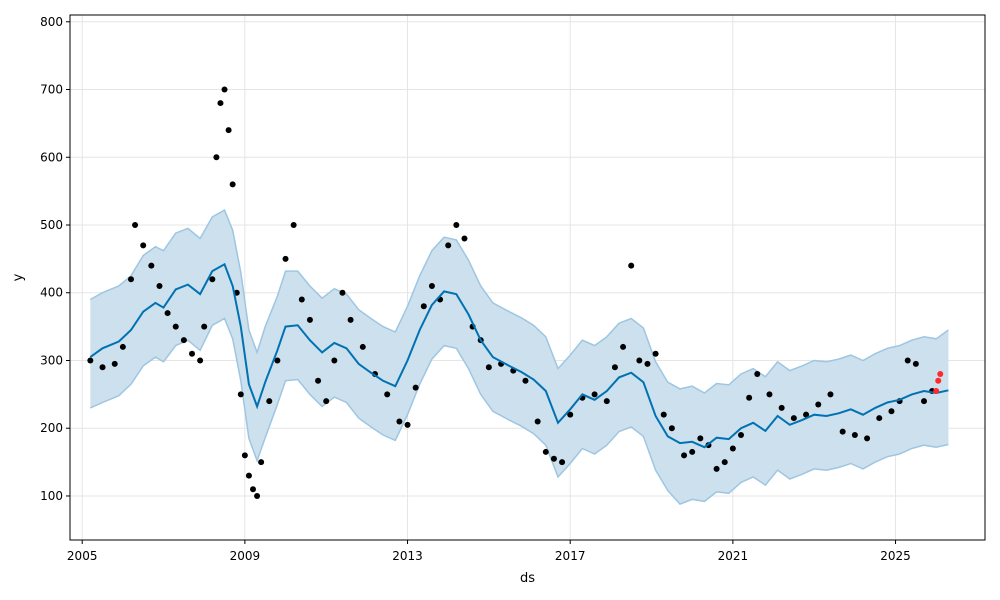 This screenshot has height=600, width=1000. Describe the element at coordinates (51, 90) in the screenshot. I see `y-tick-label: 700` at that location.